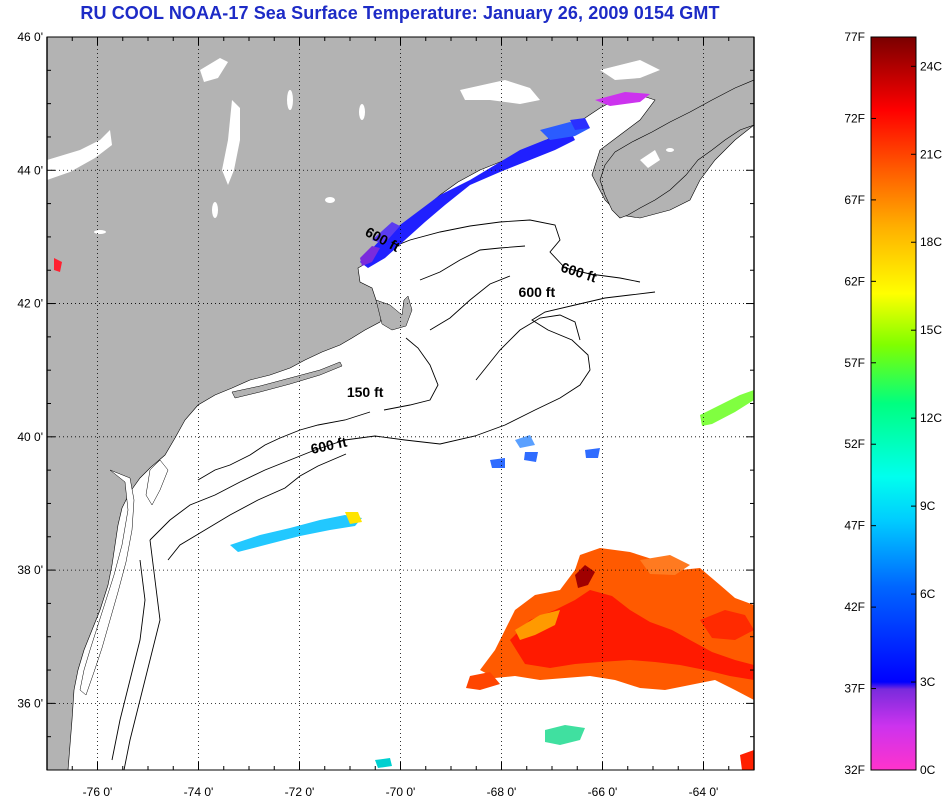  What do you see at coordinates (928, 594) in the screenshot?
I see `colorbar-c-label: 6C` at bounding box center [928, 594].